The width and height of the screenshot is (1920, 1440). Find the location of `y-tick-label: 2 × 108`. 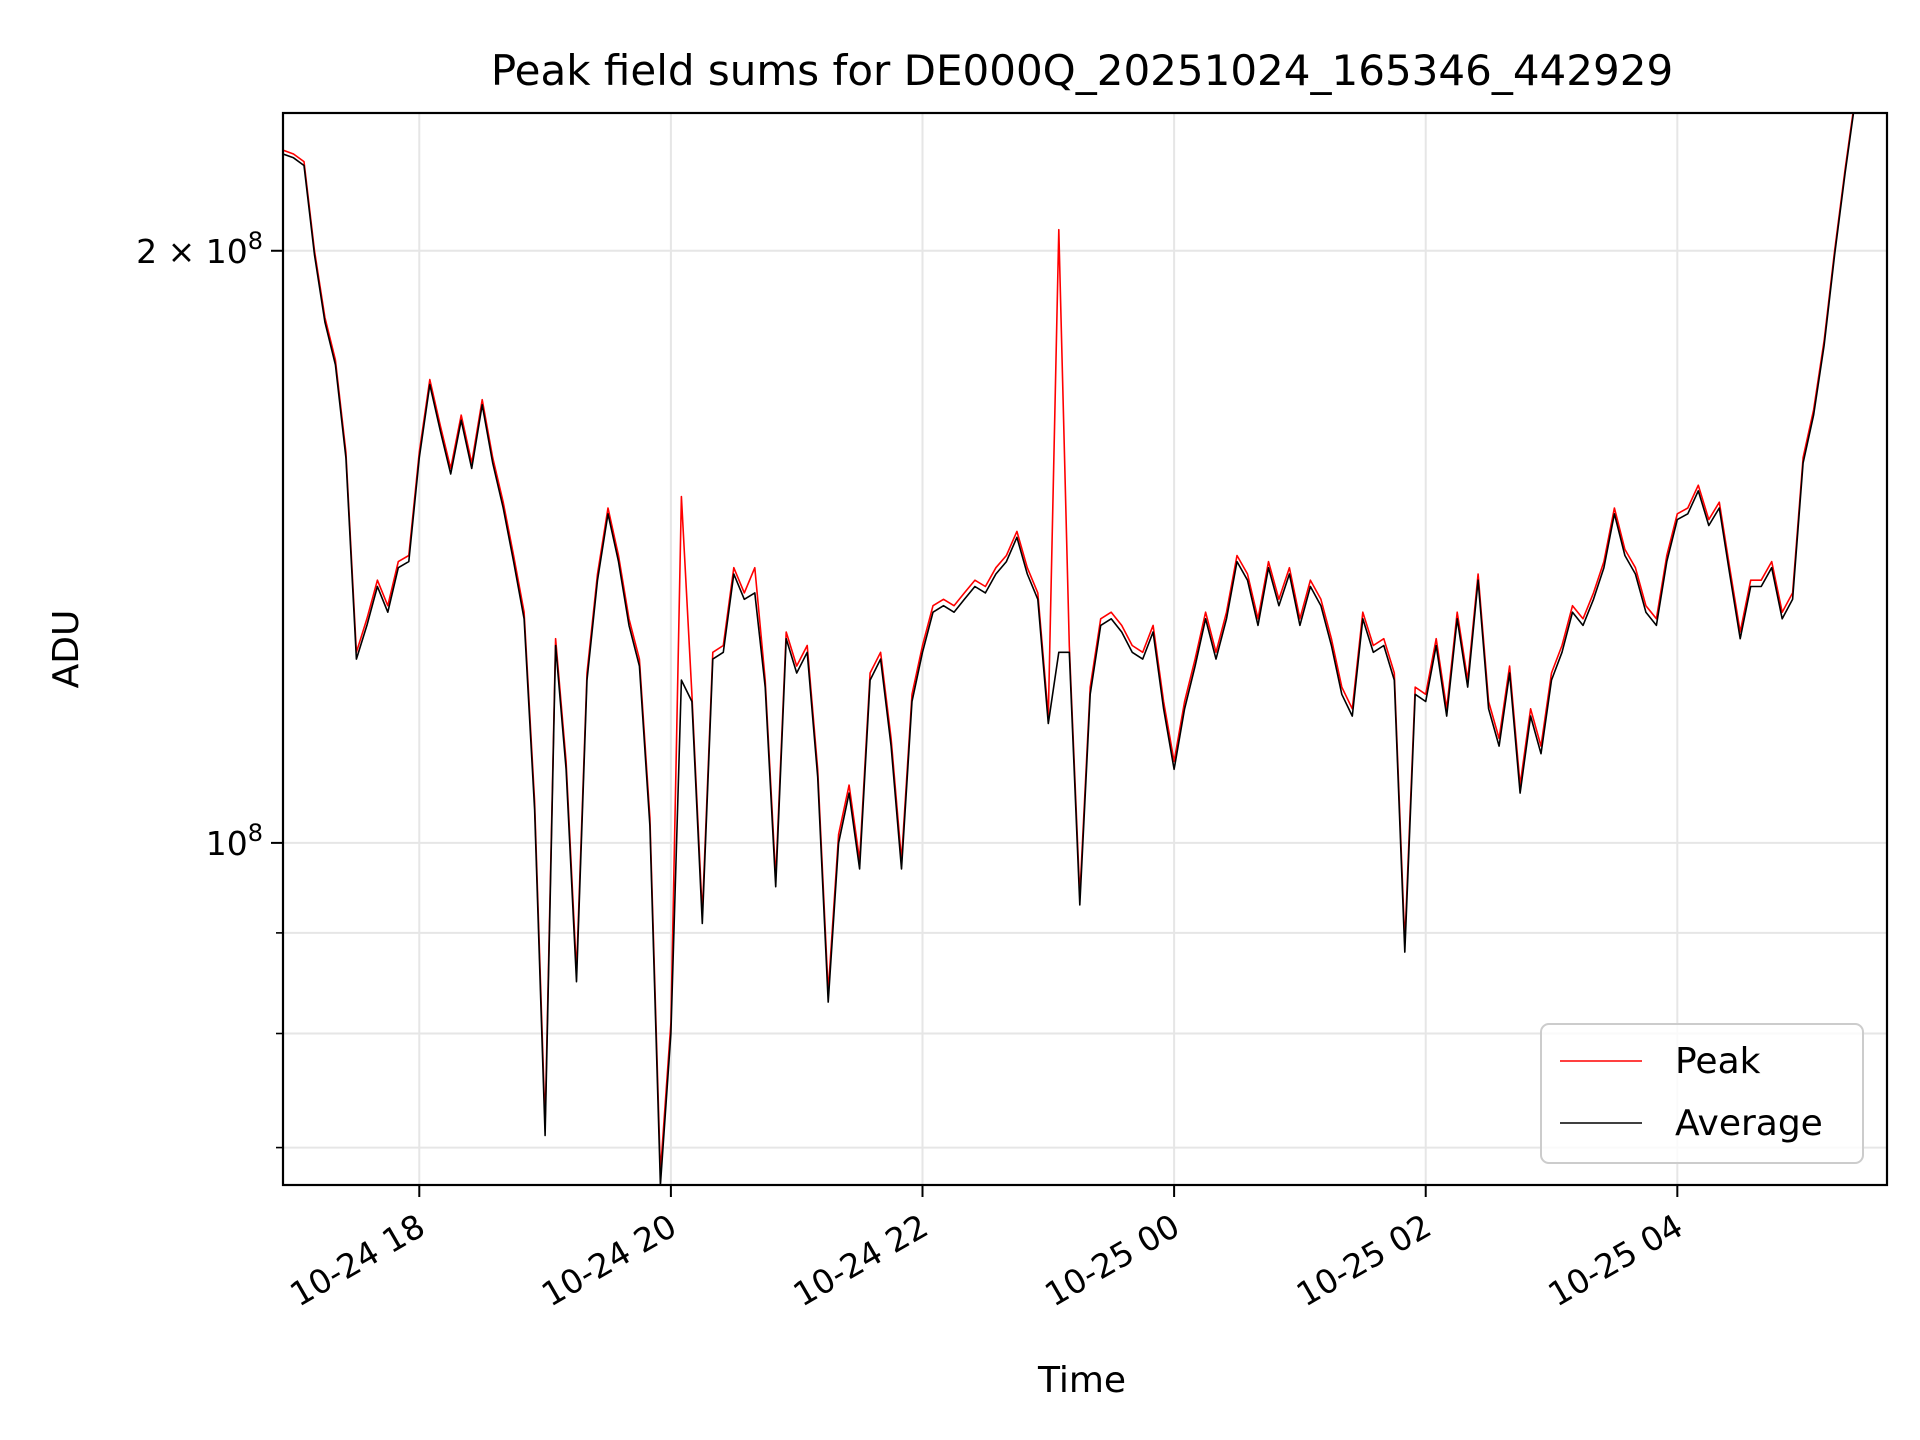

y-tick-label: 2 × 108 is located at coordinates (199, 249).